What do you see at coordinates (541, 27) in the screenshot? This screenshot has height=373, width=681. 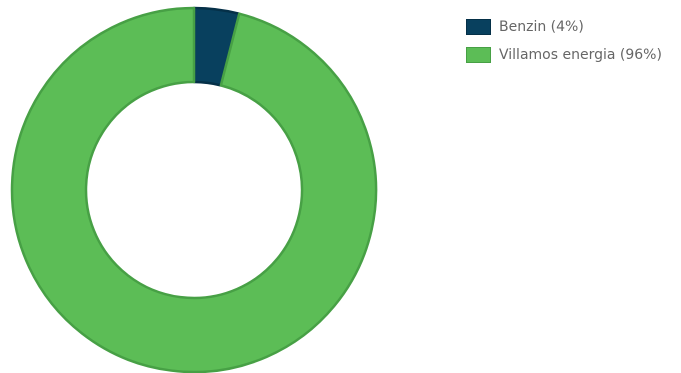 I see `legend-label: Benzin (4%)` at bounding box center [541, 27].